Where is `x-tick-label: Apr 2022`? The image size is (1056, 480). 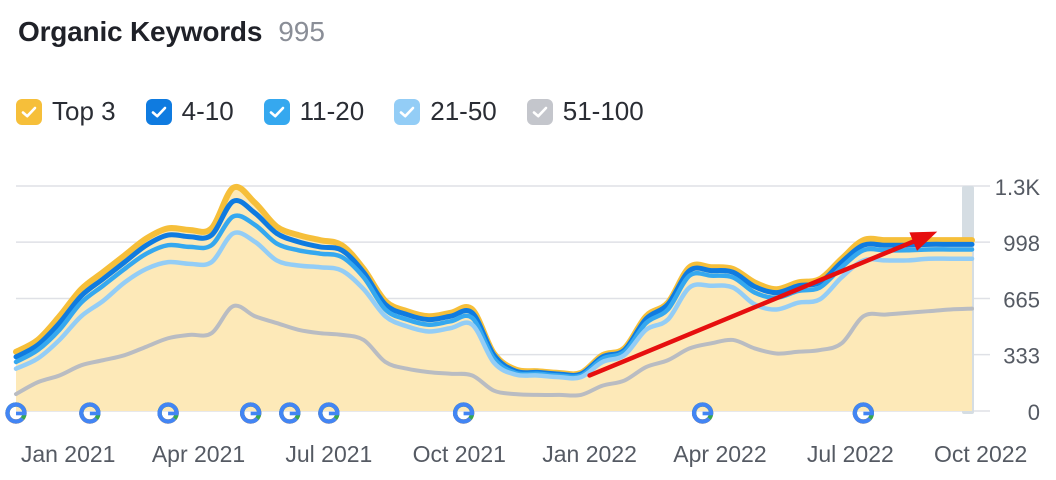 x-tick-label: Apr 2022 is located at coordinates (719, 454).